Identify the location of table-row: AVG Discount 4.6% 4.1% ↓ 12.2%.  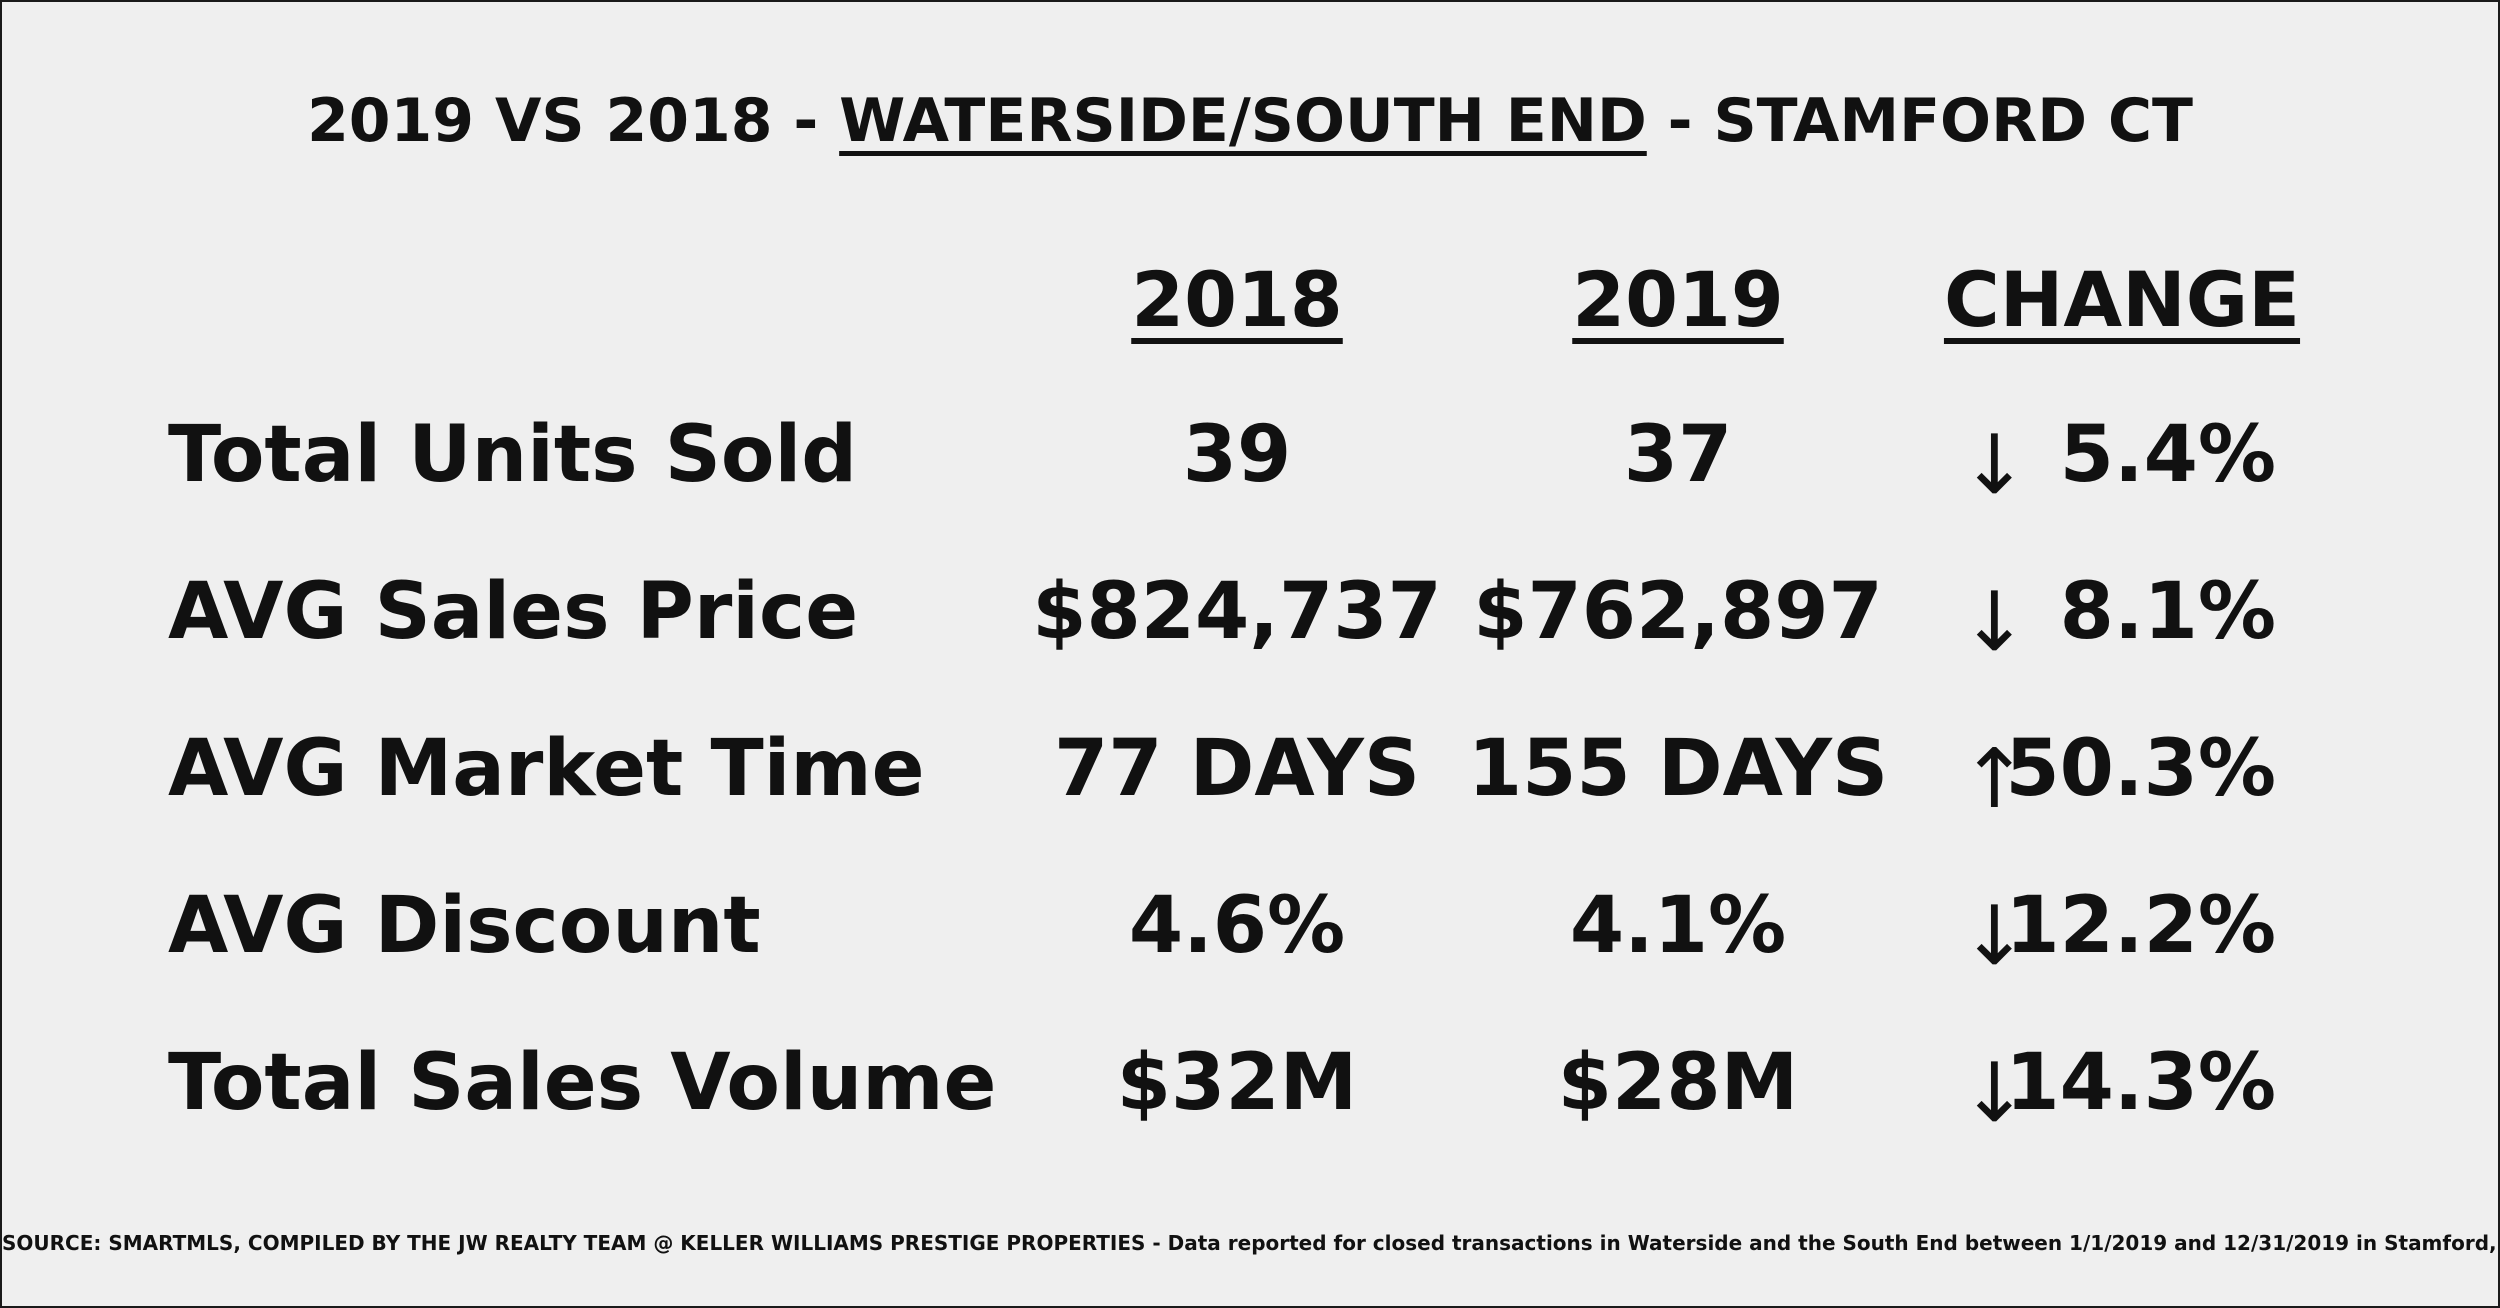
(1251, 932).